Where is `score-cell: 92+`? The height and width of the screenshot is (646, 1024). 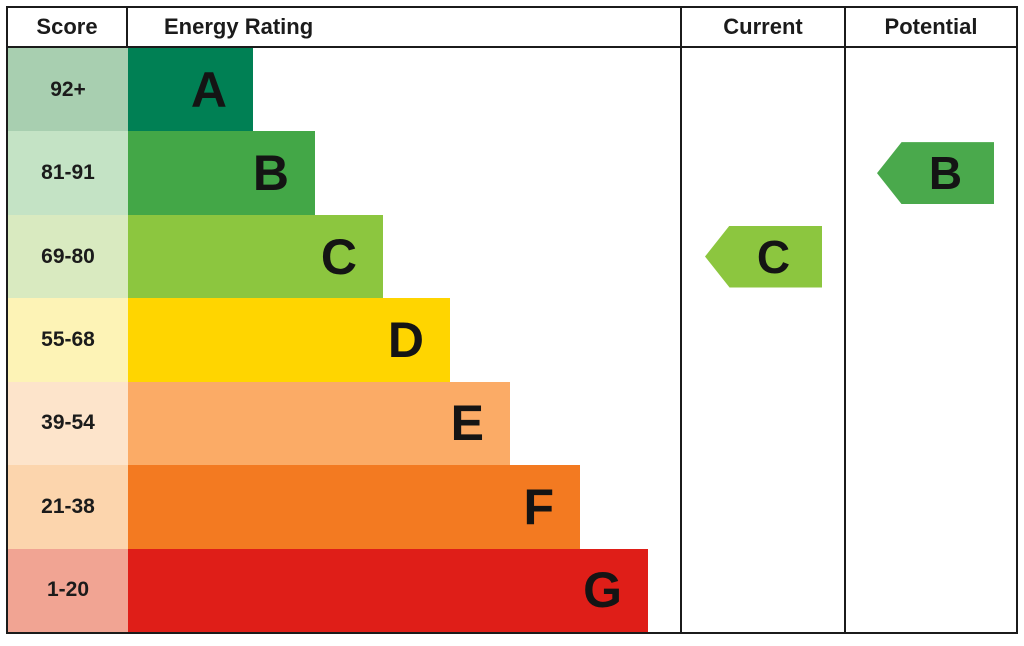 score-cell: 92+ is located at coordinates (68, 90).